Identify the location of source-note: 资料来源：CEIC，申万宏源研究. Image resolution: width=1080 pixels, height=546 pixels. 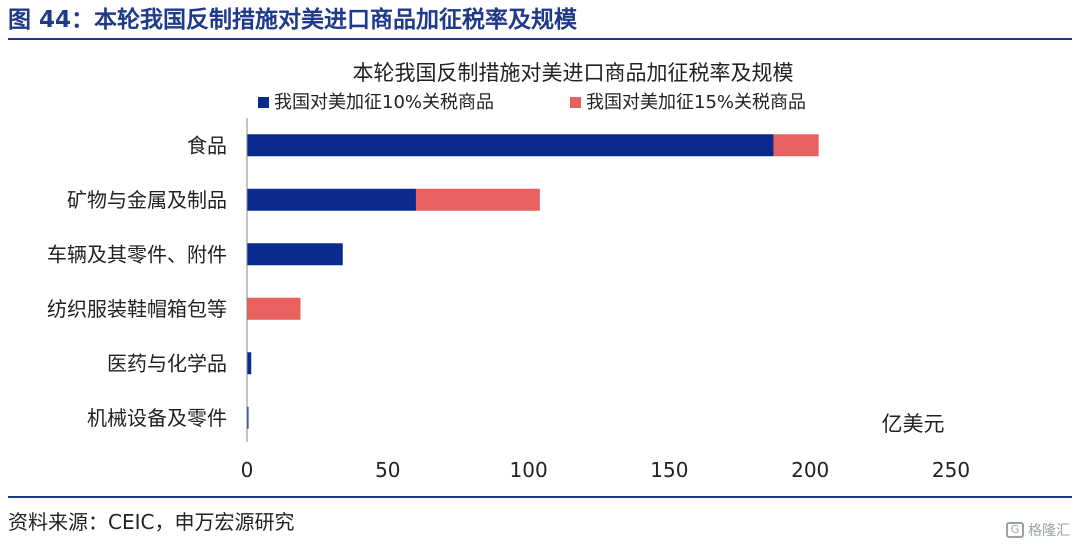
(151, 522).